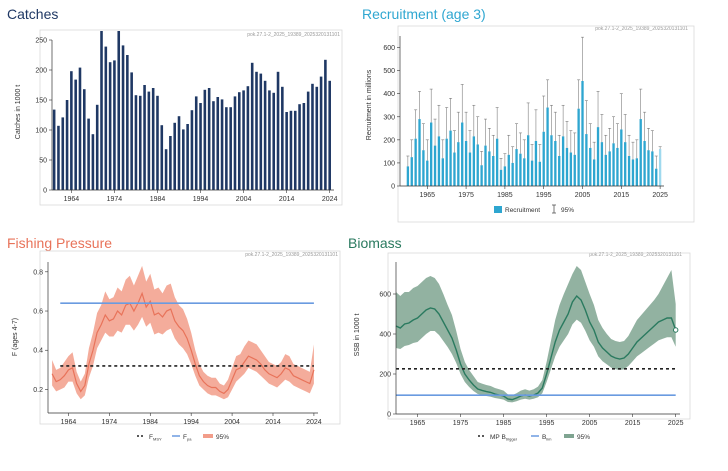 The image size is (728, 471). I want to click on catches-xtick-label: 1994, so click(201, 199).